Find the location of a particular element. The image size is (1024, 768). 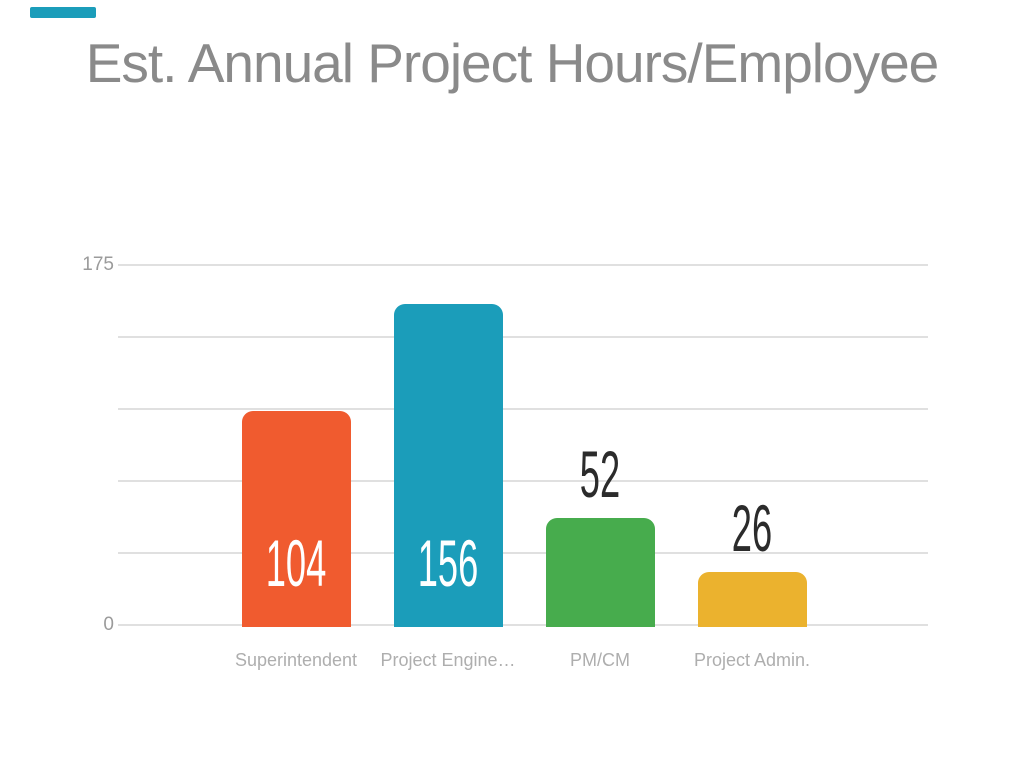

bar-project-engine- is located at coordinates (448, 465).